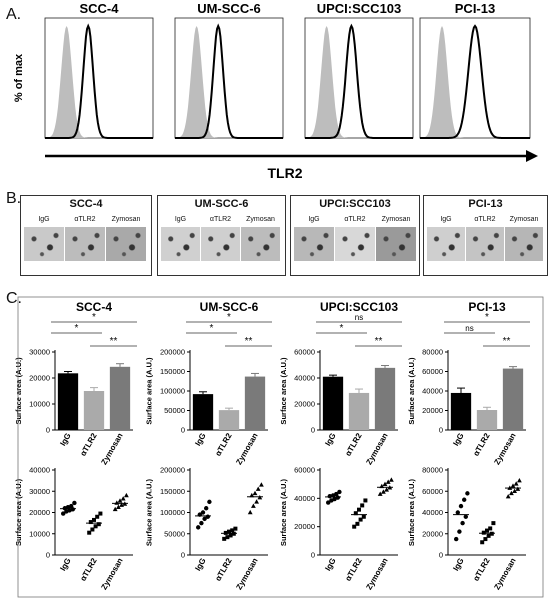 The width and height of the screenshot is (550, 602). Describe the element at coordinates (229, 307) in the screenshot. I see `chart-title: UM-SCC-6` at that location.